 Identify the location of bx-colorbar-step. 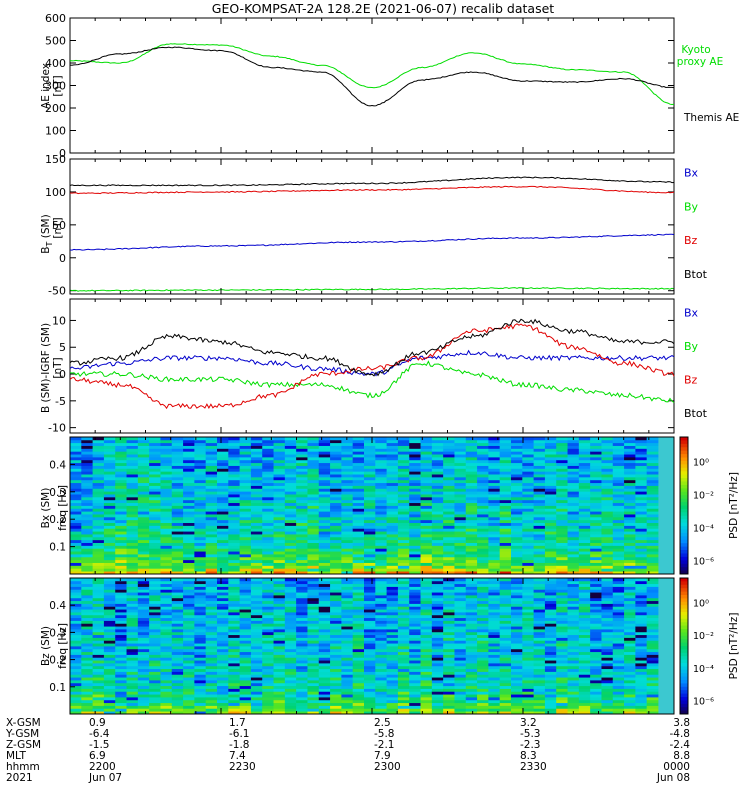
(684, 466).